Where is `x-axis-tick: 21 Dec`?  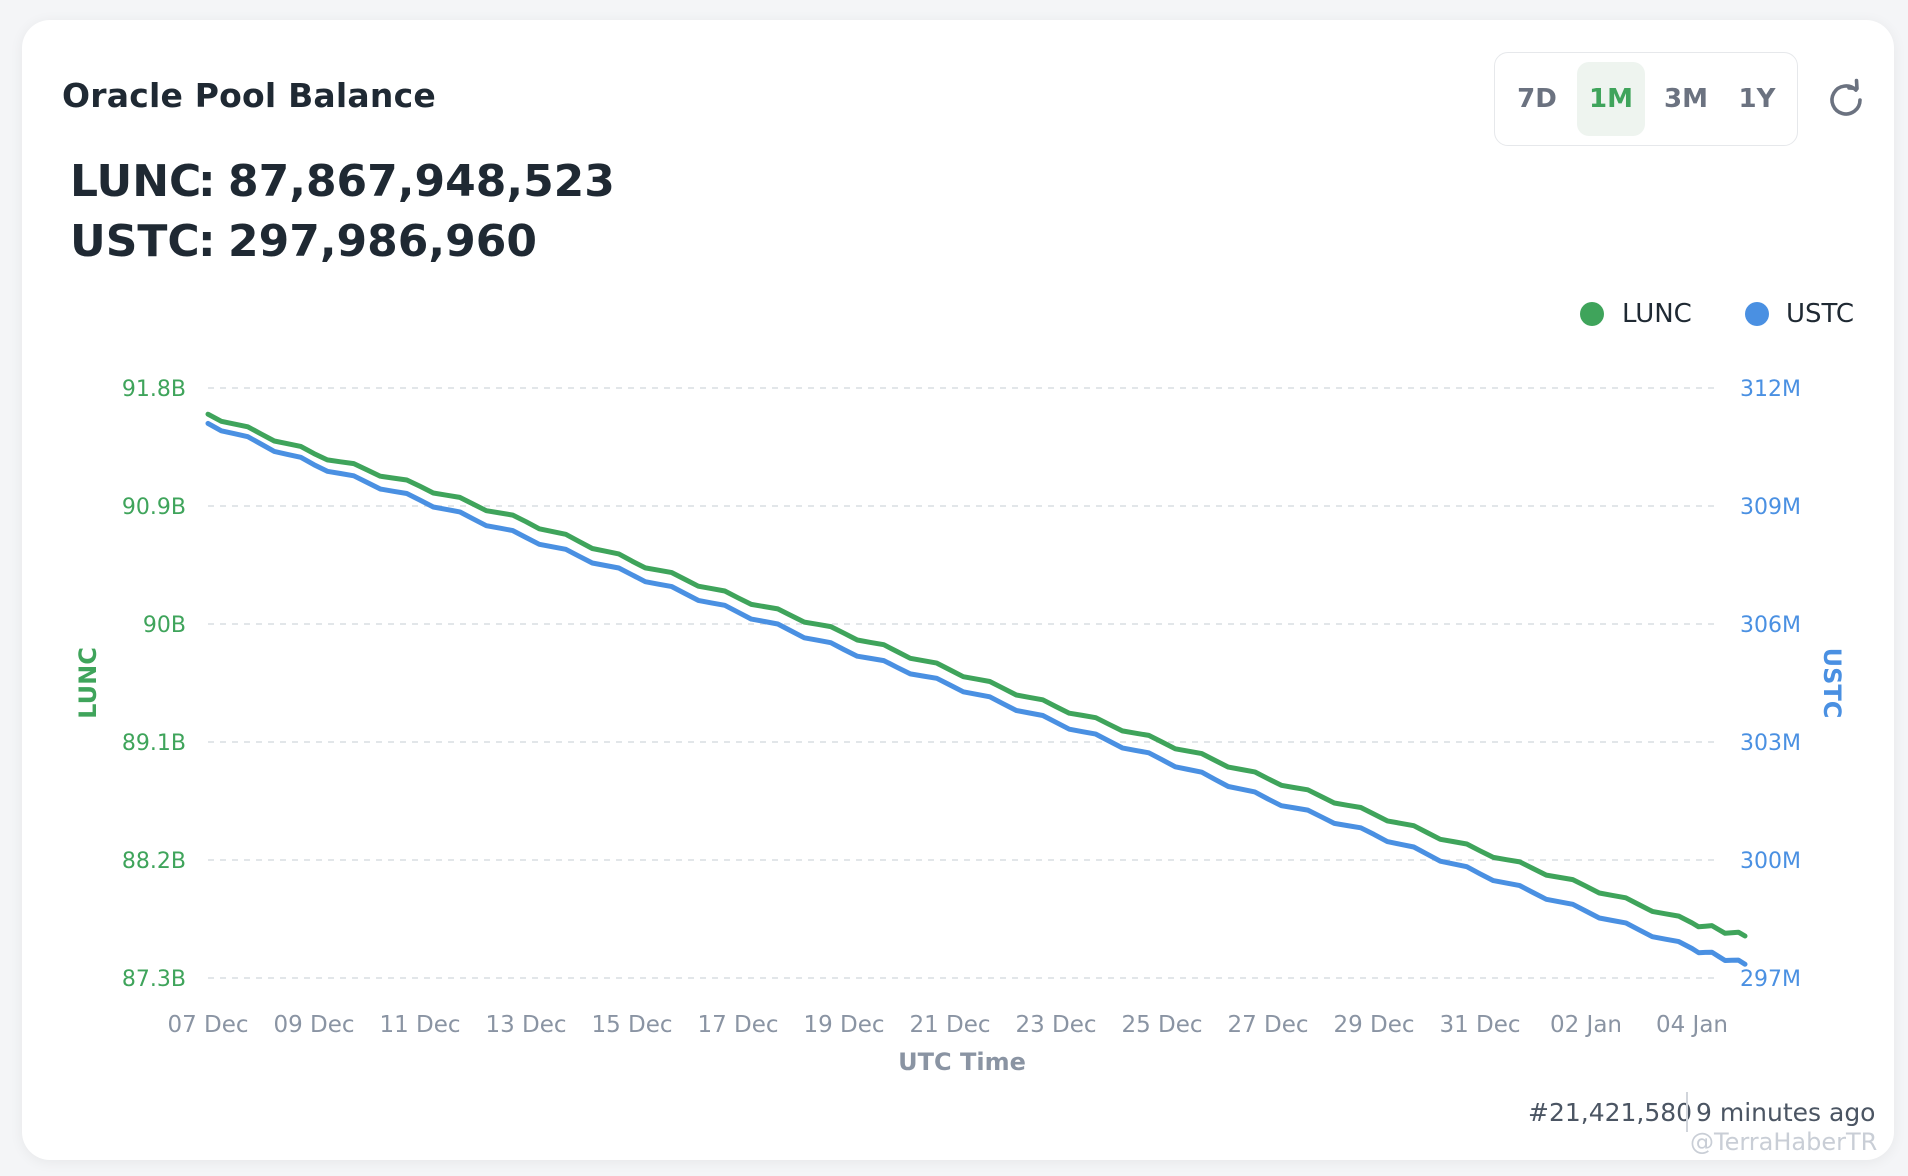
x-axis-tick: 21 Dec is located at coordinates (949, 1025).